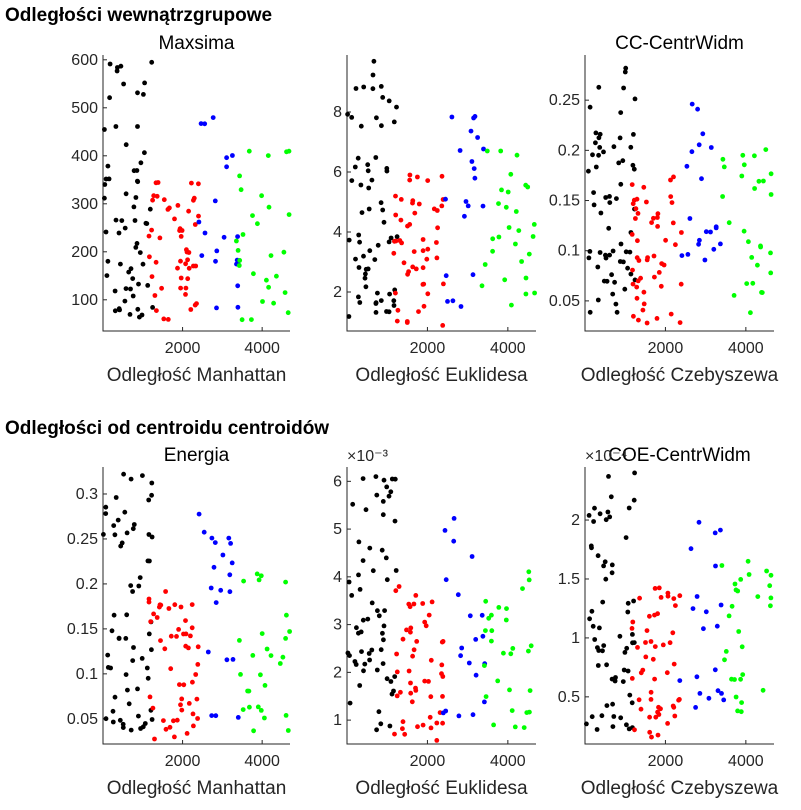 This screenshot has width=801, height=810. What do you see at coordinates (569, 697) in the screenshot?
I see `y-tick-label: 0.5` at bounding box center [569, 697].